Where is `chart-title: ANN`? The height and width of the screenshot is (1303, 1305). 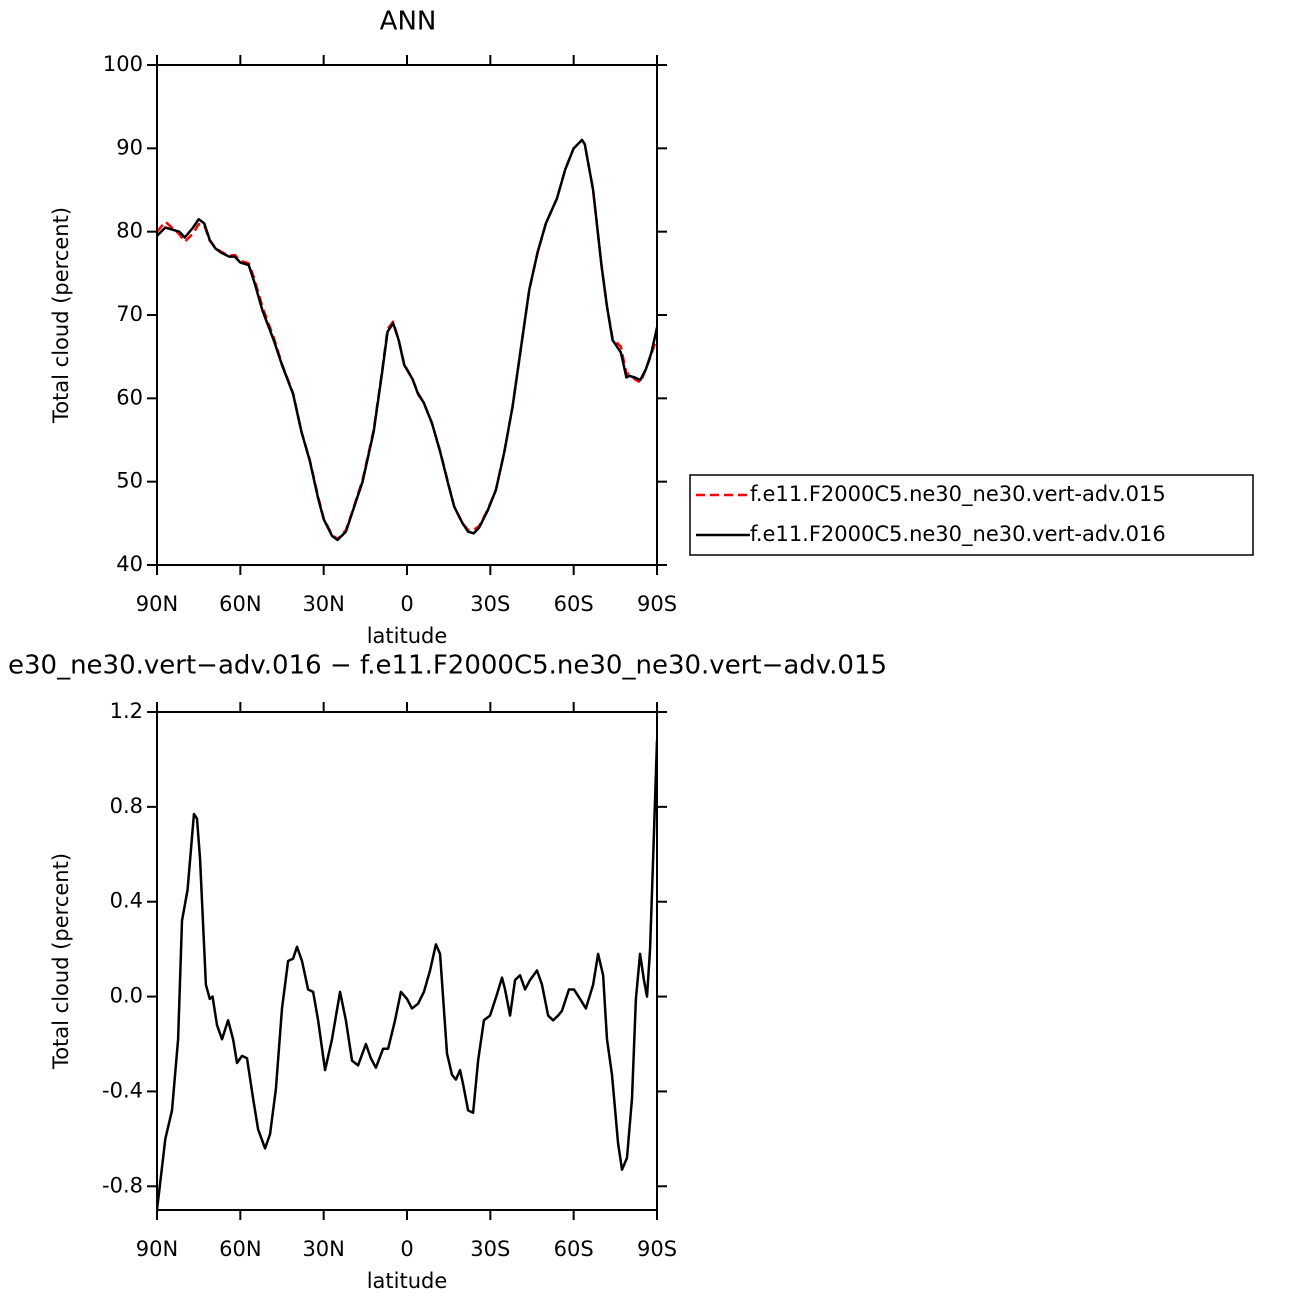
chart-title: ANN is located at coordinates (408, 22).